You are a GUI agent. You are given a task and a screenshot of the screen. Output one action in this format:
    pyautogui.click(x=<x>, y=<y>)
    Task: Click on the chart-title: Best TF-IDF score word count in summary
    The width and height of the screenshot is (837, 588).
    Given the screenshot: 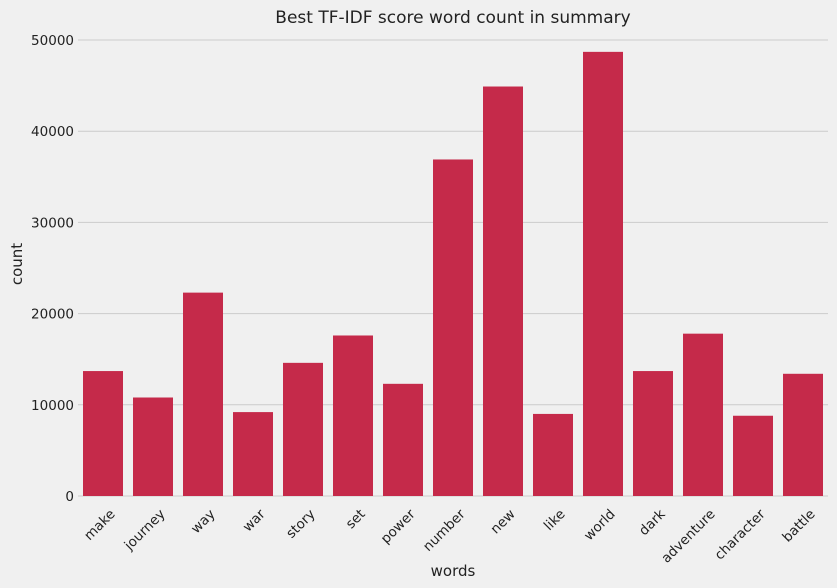 What is the action you would take?
    pyautogui.click(x=452, y=18)
    